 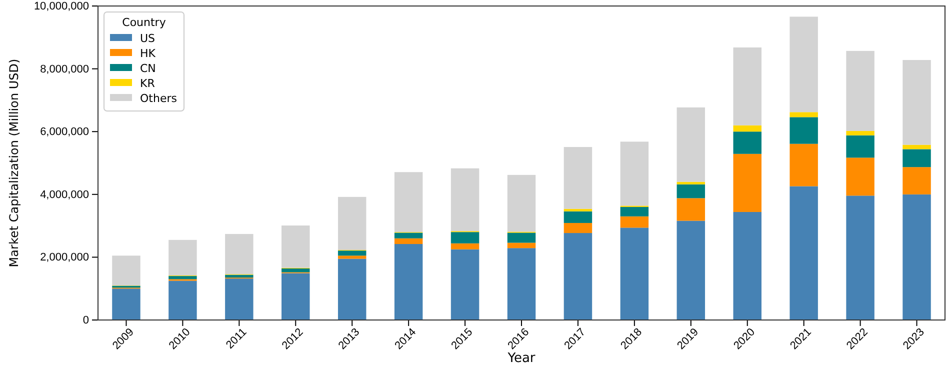 I want to click on legend-label: US, so click(x=148, y=38).